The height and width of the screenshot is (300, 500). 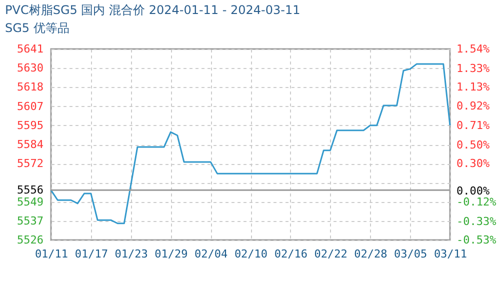 What do you see at coordinates (30, 190) in the screenshot?
I see `y-tick-label: 5556` at bounding box center [30, 190].